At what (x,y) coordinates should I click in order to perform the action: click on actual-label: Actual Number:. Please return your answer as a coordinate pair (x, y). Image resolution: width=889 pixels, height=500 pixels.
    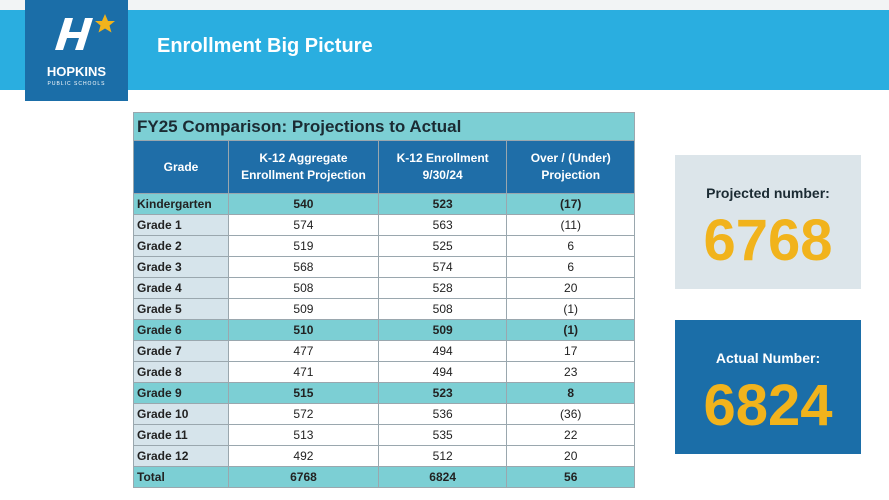
    Looking at the image, I should click on (768, 358).